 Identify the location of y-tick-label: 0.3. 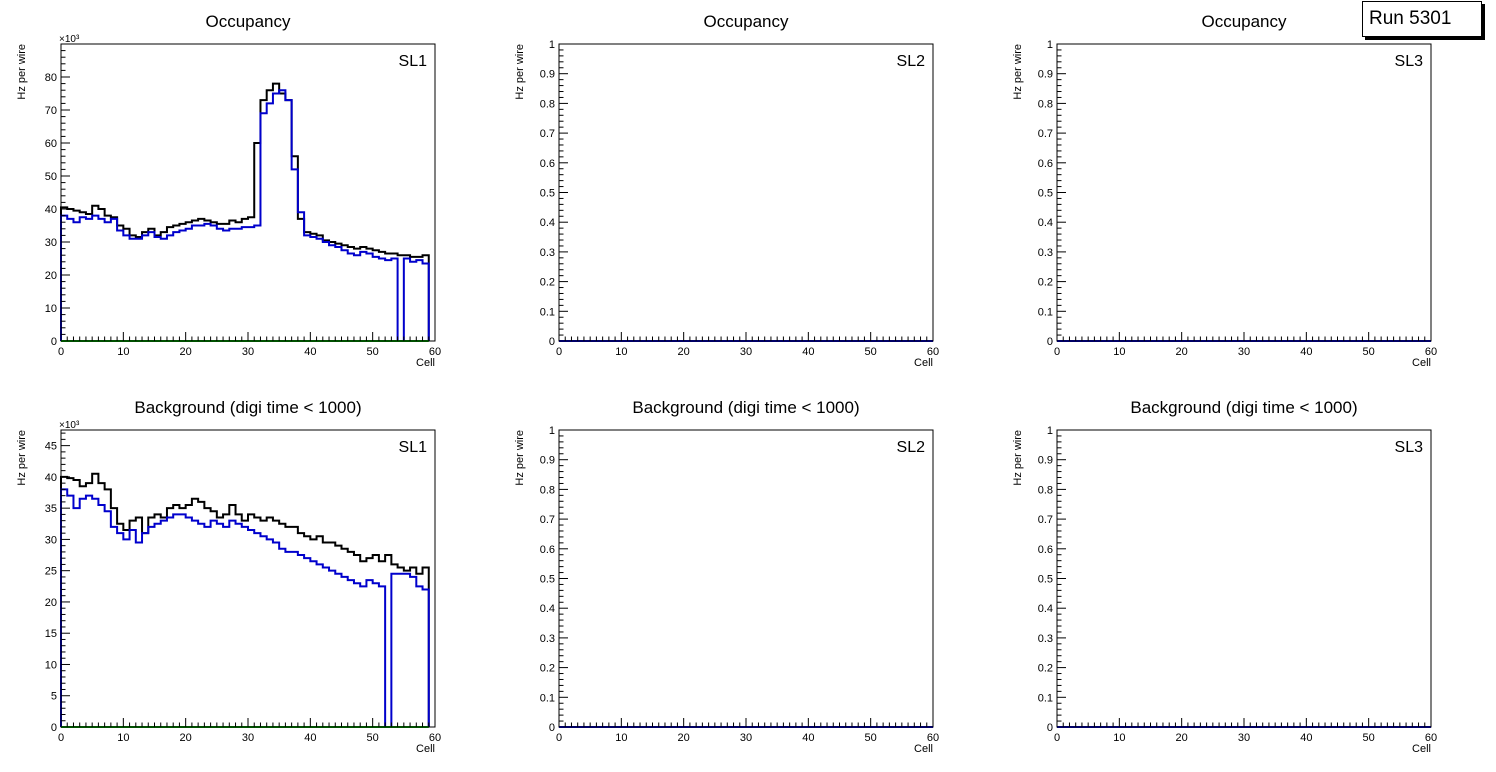
(1045, 253).